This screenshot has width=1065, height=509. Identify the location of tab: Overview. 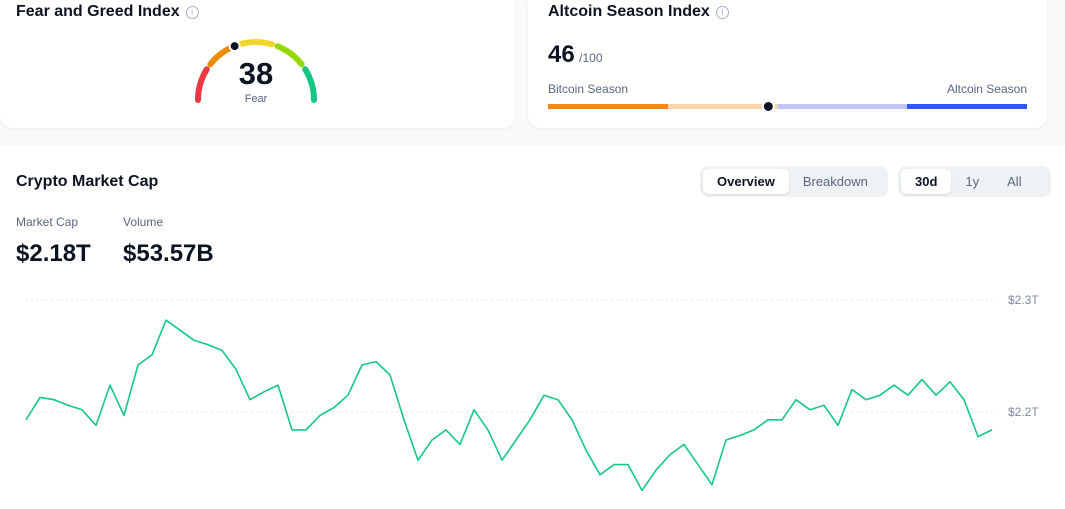
(746, 181).